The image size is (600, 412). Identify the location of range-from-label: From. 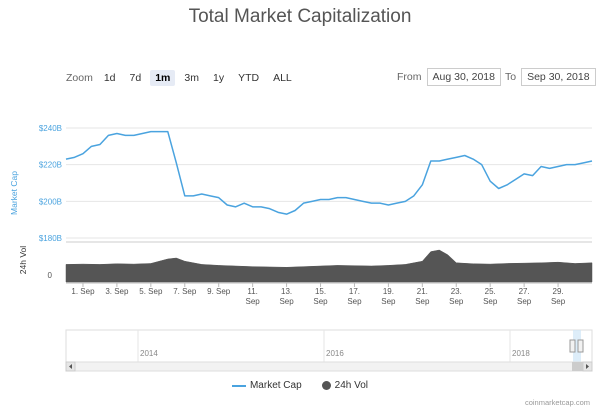
(409, 77).